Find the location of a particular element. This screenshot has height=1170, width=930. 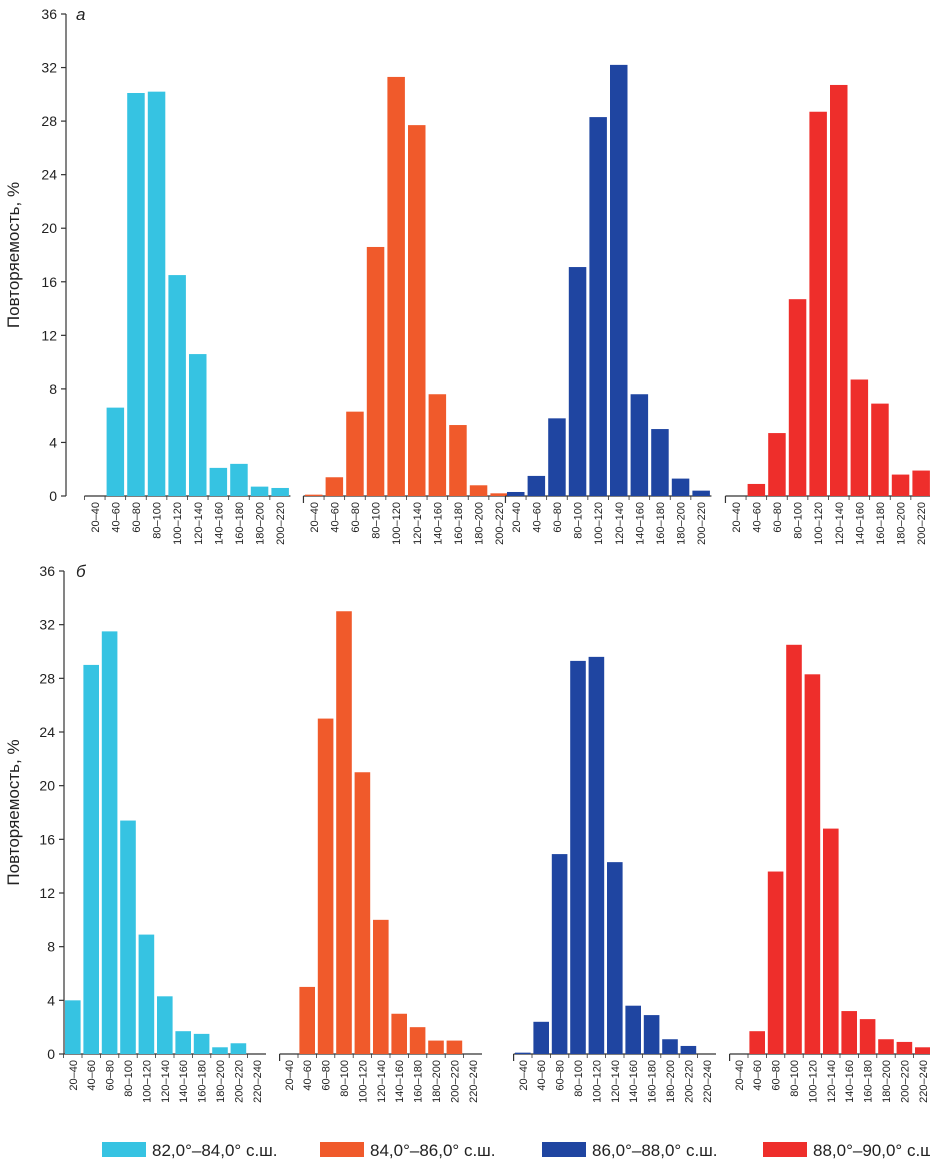

y-tick-label: 36 is located at coordinates (49, 14).